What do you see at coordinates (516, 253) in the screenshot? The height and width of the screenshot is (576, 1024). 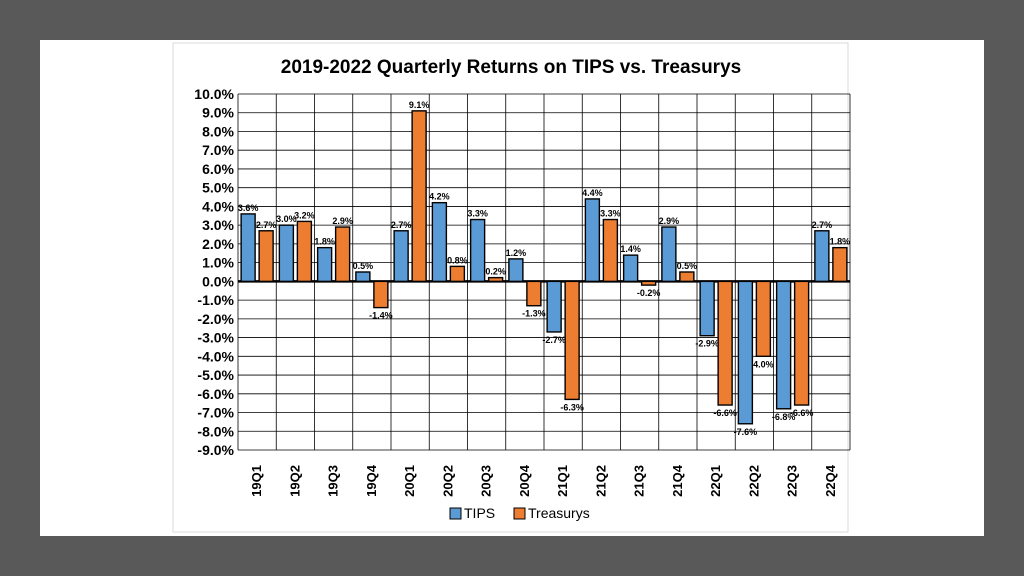 I see `label-tips-20q4: 1.2%` at bounding box center [516, 253].